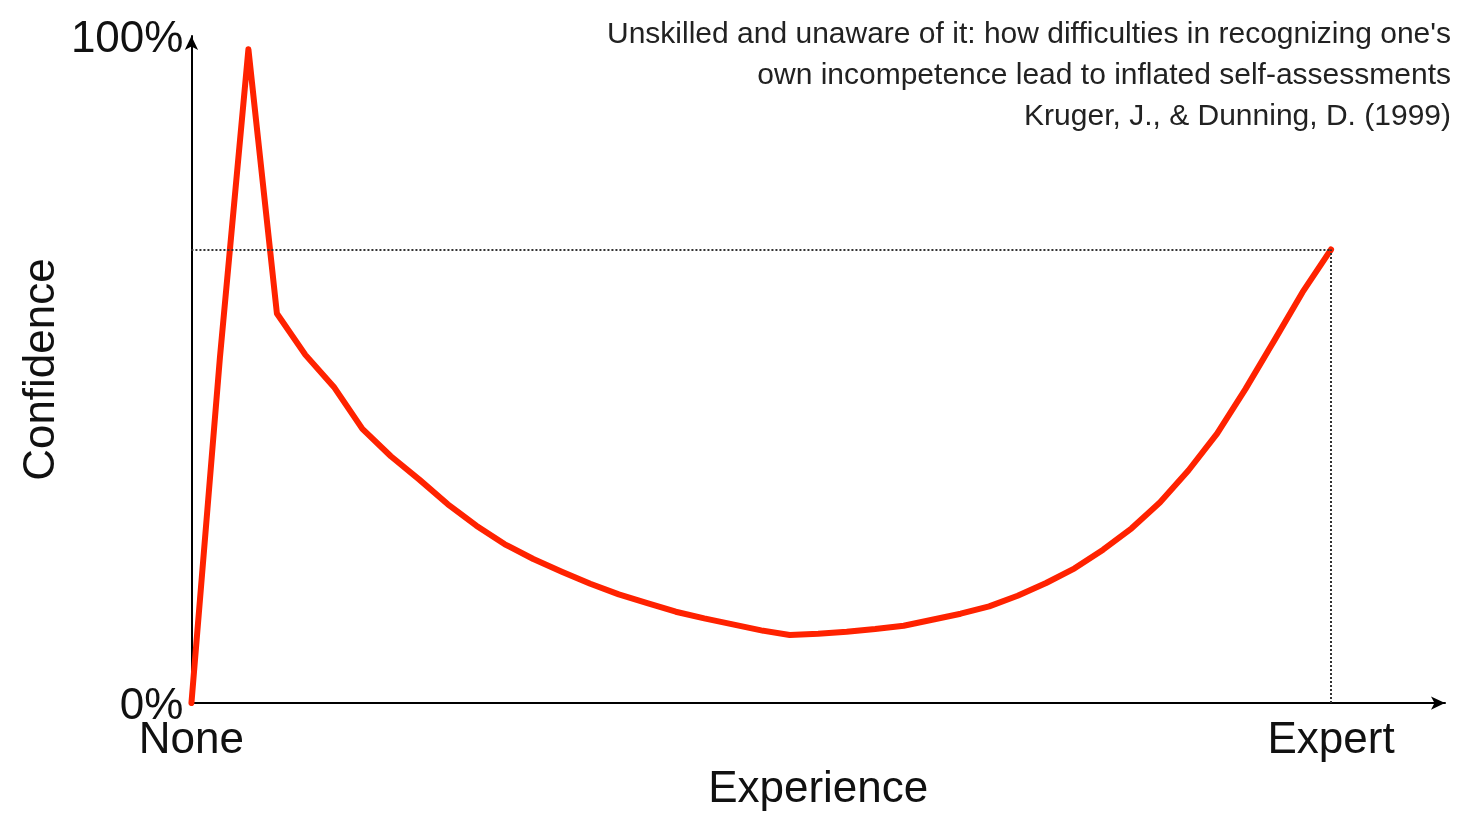  What do you see at coordinates (1331, 737) in the screenshot?
I see `x-tick-label: Expert` at bounding box center [1331, 737].